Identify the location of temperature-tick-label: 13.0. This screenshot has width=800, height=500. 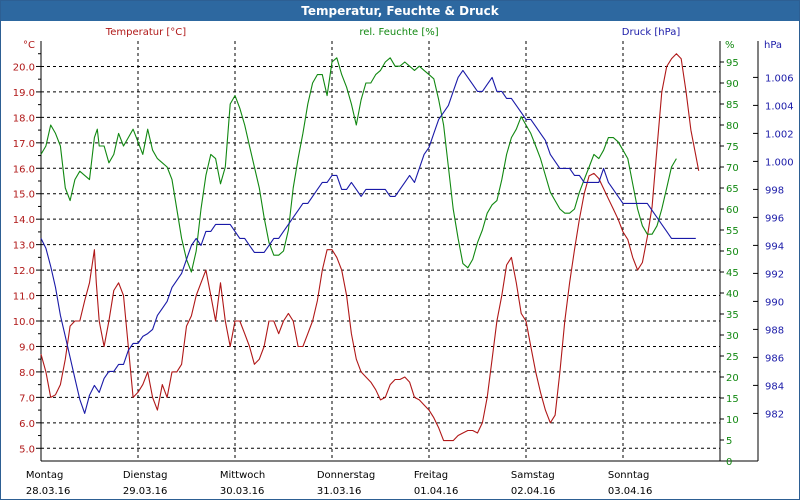
(24, 246).